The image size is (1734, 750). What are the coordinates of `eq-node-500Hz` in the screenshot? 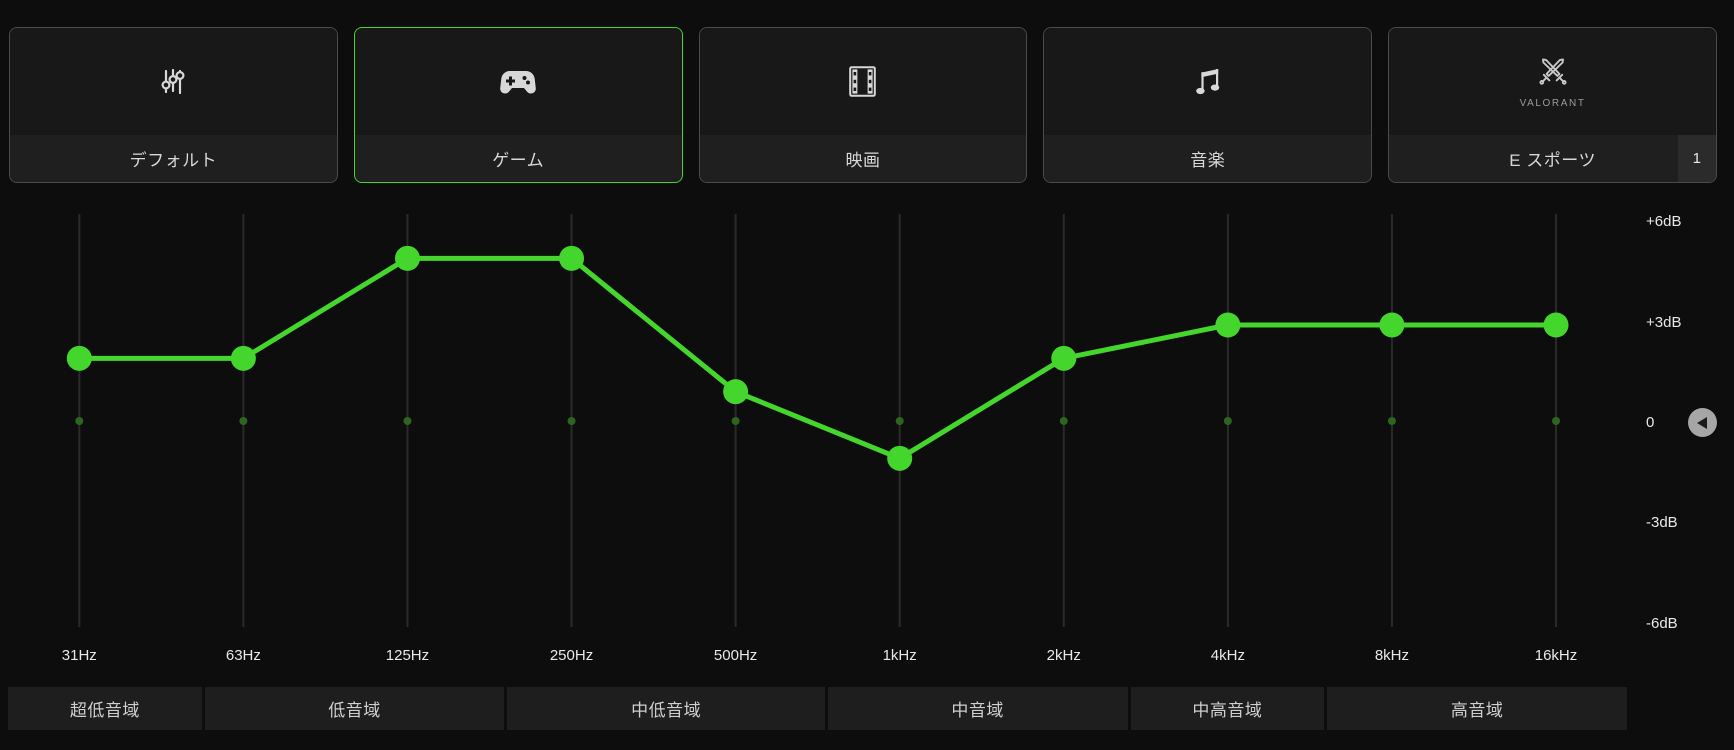 It's located at (736, 392).